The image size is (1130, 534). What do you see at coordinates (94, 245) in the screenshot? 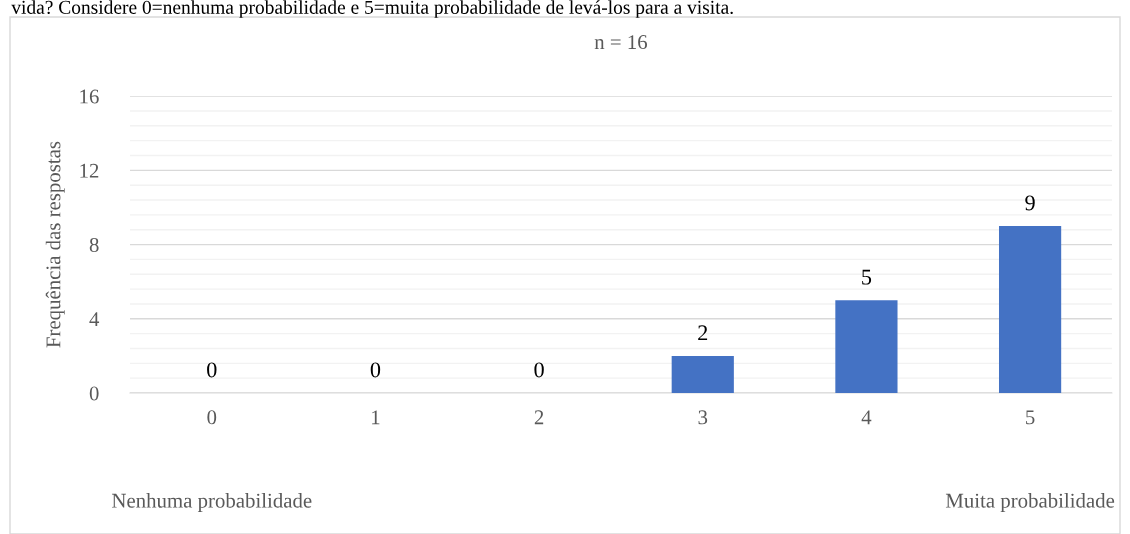
I see `y-tick-label: 8` at bounding box center [94, 245].